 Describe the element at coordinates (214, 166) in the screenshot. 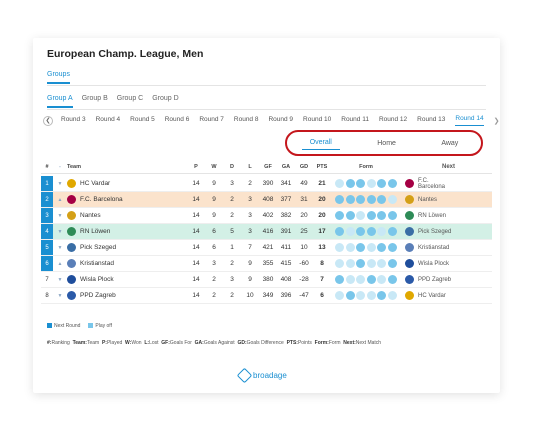

I see `header-w: W` at that location.